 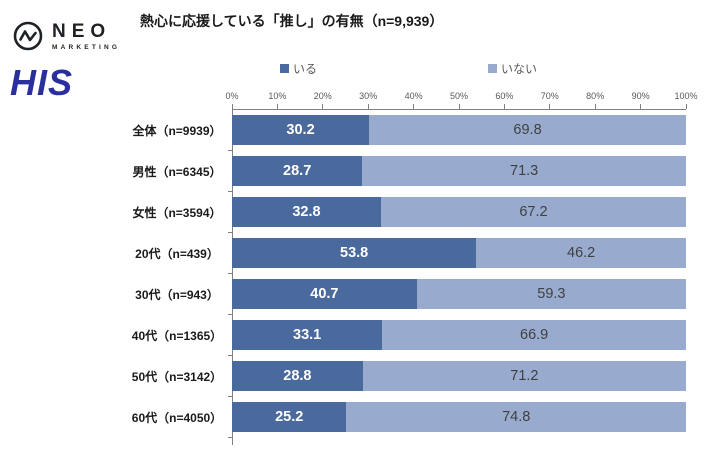 What do you see at coordinates (640, 96) in the screenshot?
I see `x-tick-label: 90%` at bounding box center [640, 96].